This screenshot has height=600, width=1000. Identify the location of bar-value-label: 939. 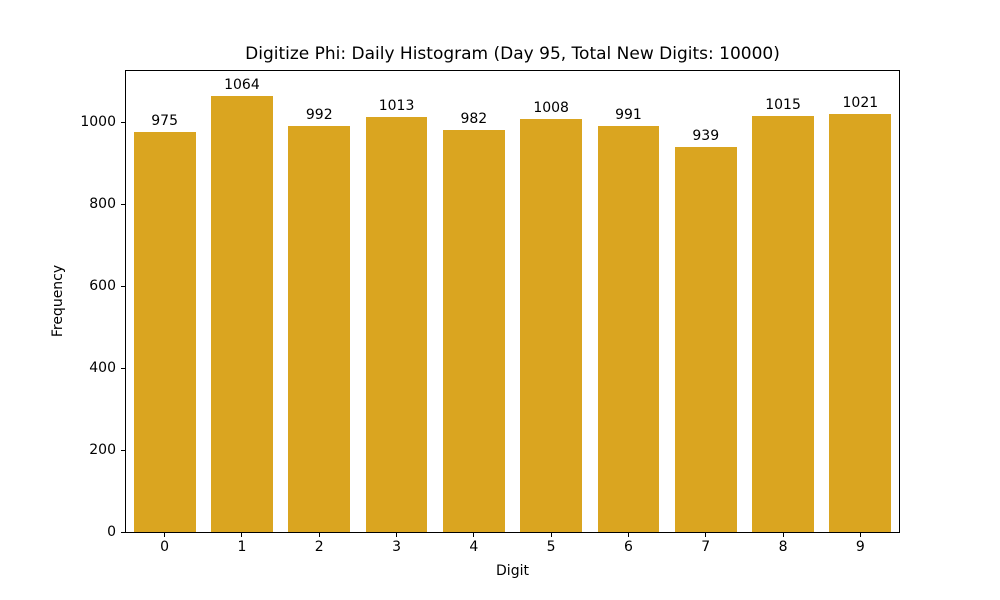
(706, 136).